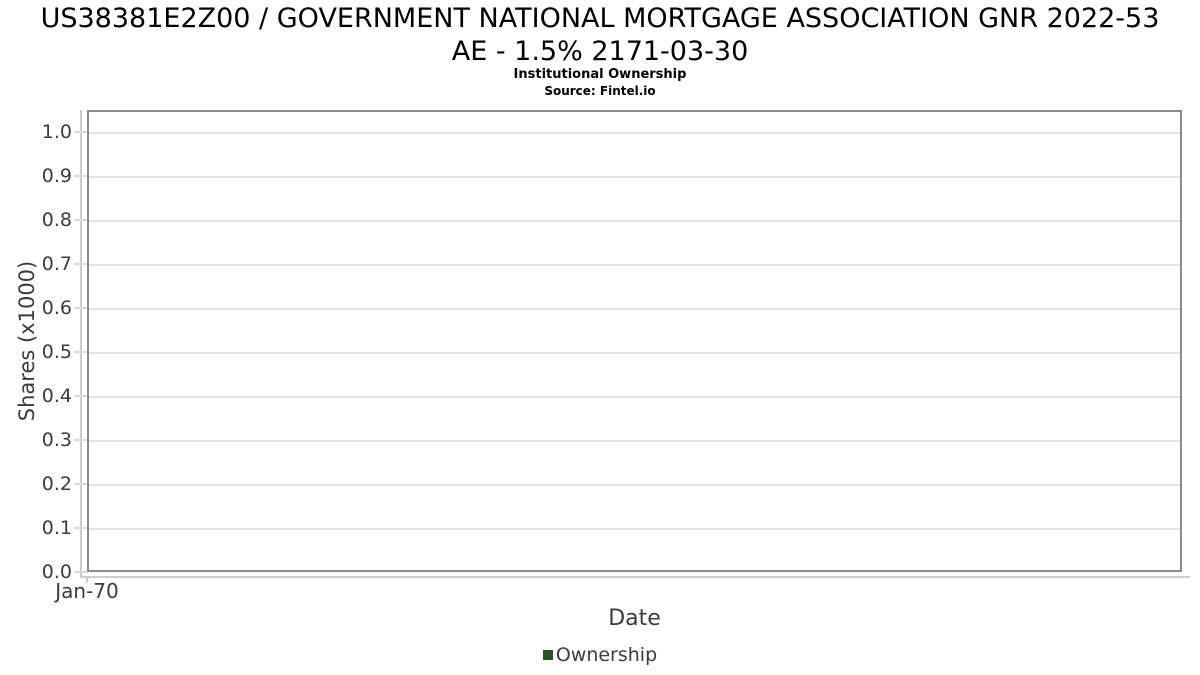 The height and width of the screenshot is (675, 1200). What do you see at coordinates (56, 484) in the screenshot?
I see `y-tick-label-0.2: 0.2` at bounding box center [56, 484].